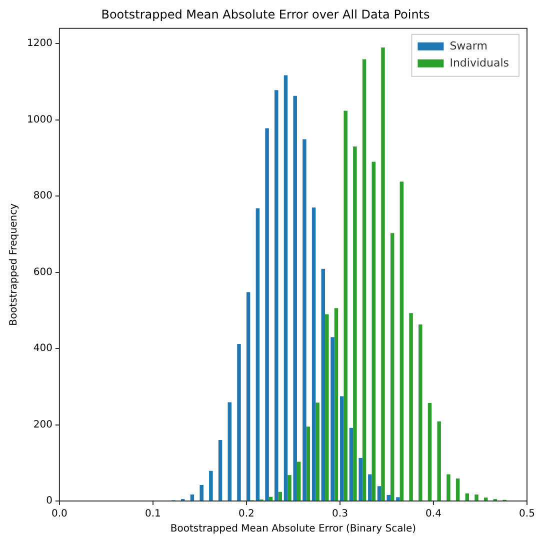 The height and width of the screenshot is (539, 545). I want to click on y-tick-label: 0, so click(49, 501).